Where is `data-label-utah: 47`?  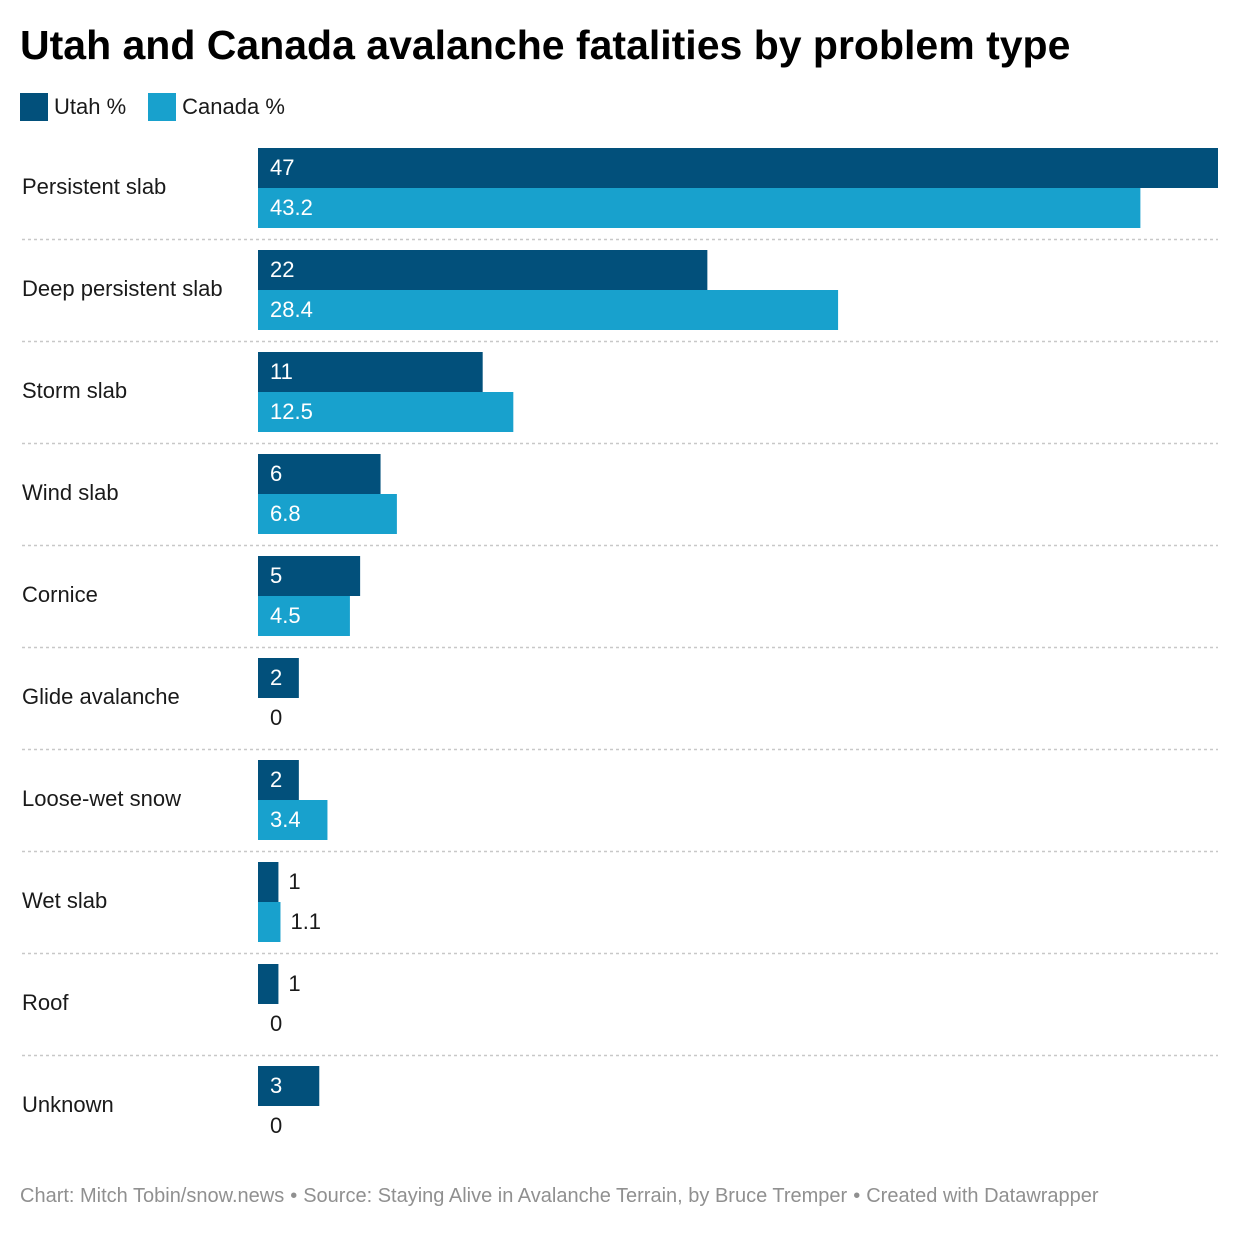 data-label-utah: 47 is located at coordinates (282, 167).